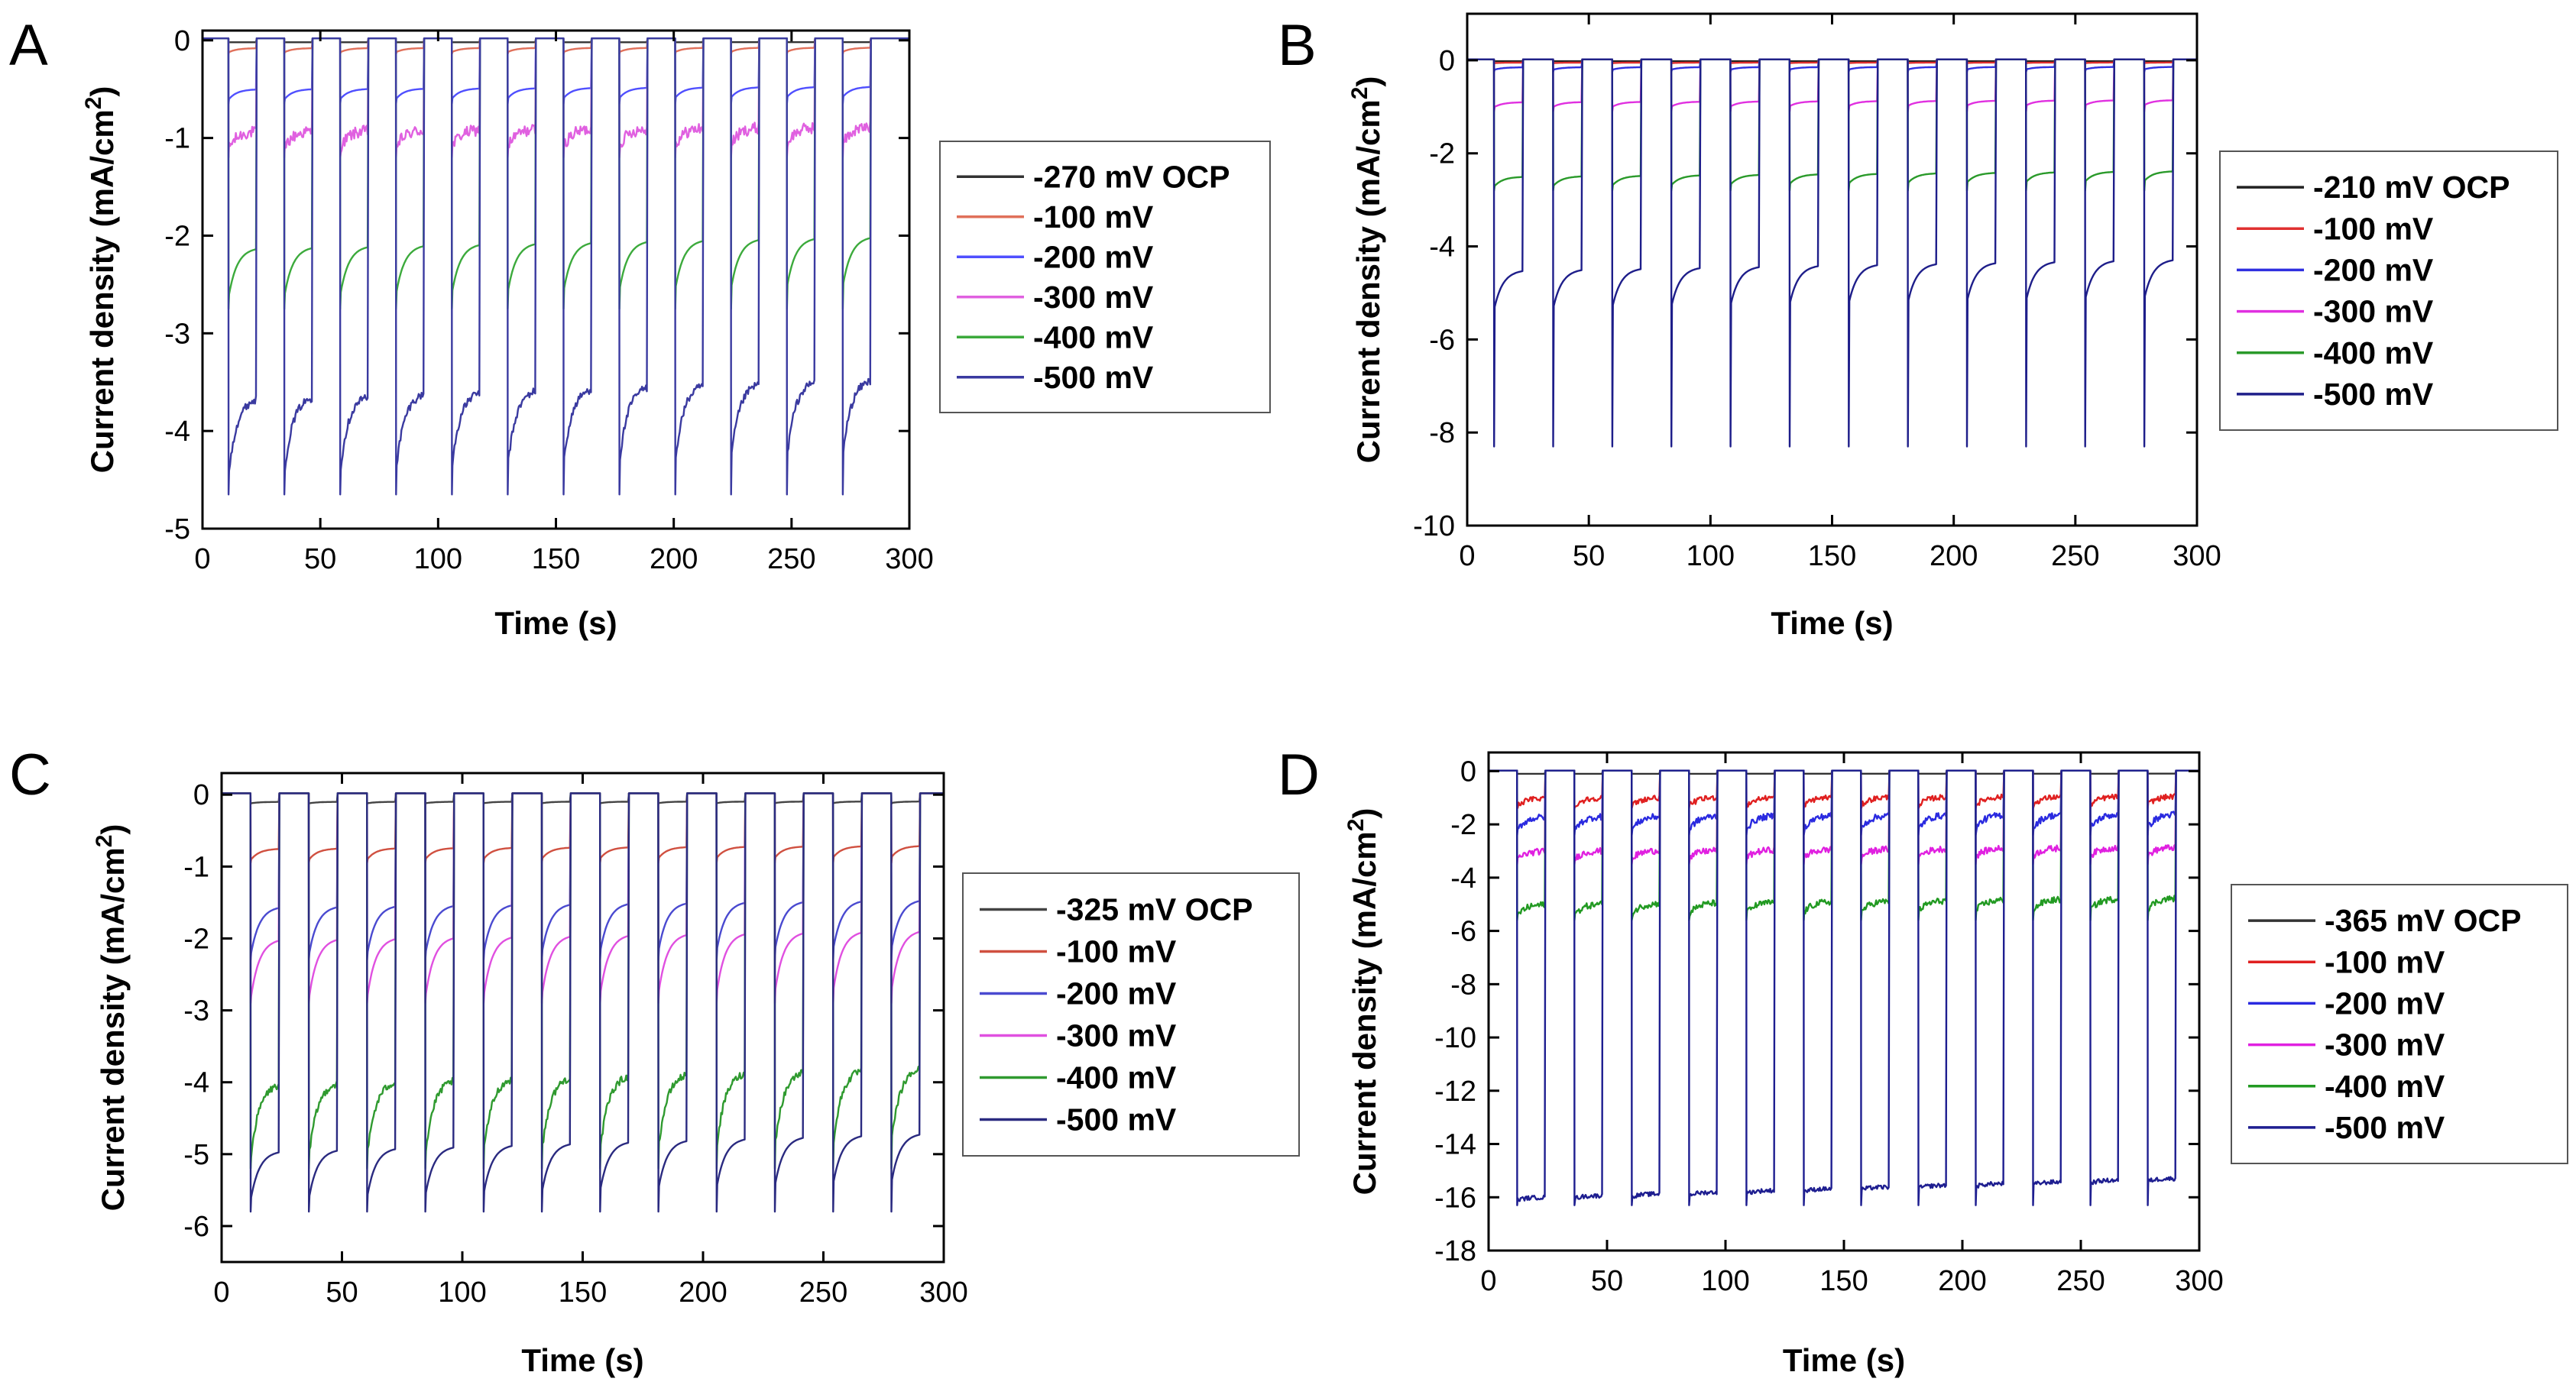 The image size is (2576, 1385). Describe the element at coordinates (1455, 1092) in the screenshot. I see `y-tick-label: -12` at that location.